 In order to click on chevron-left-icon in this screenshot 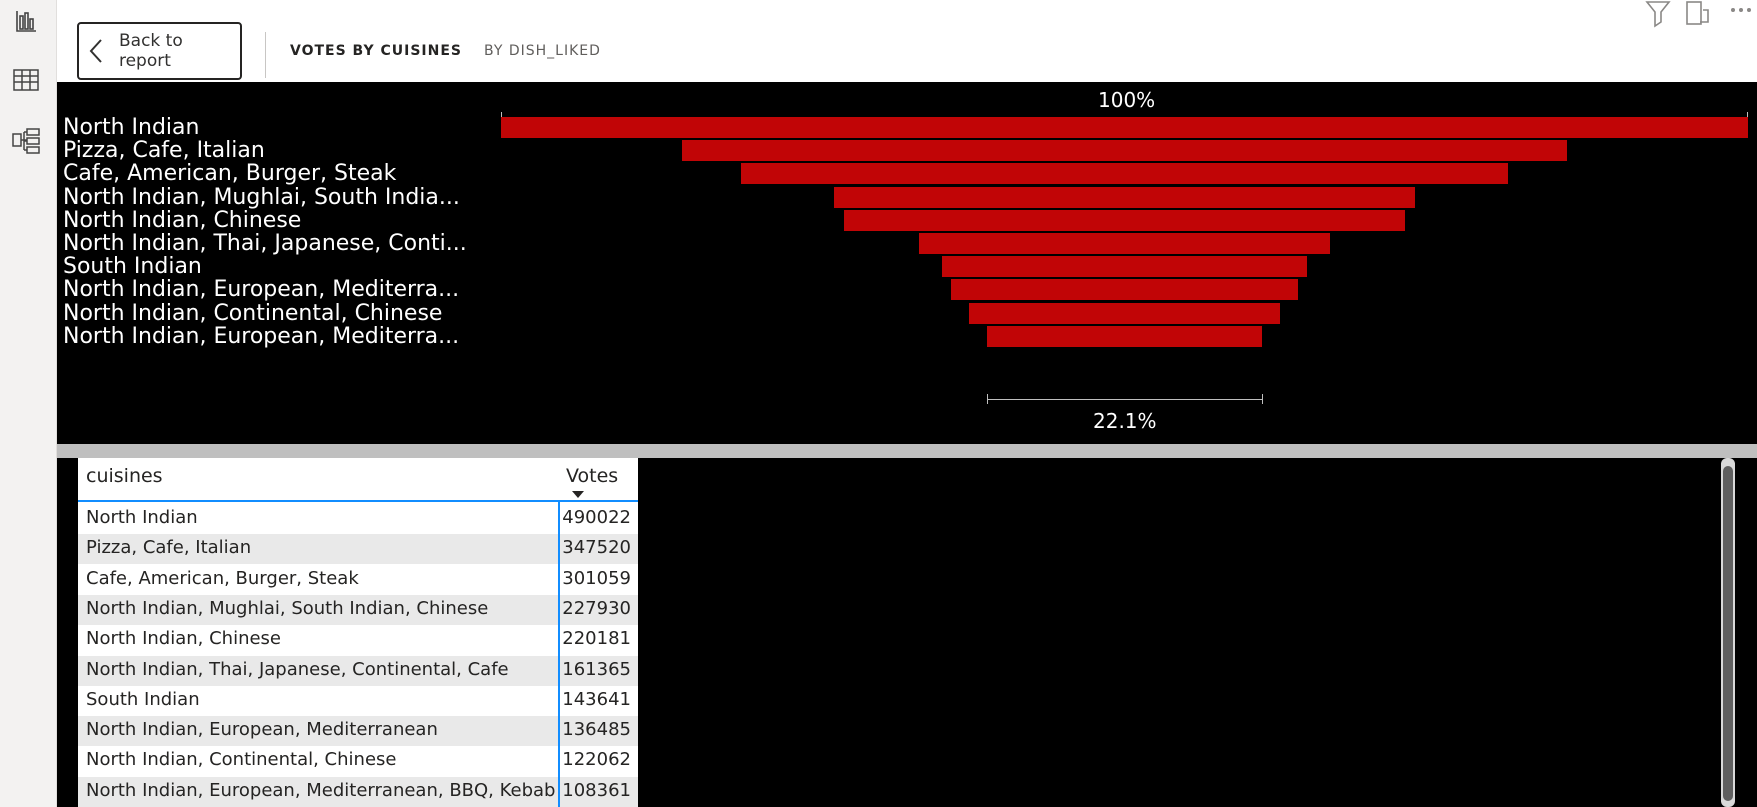, I will do `click(95, 51)`.